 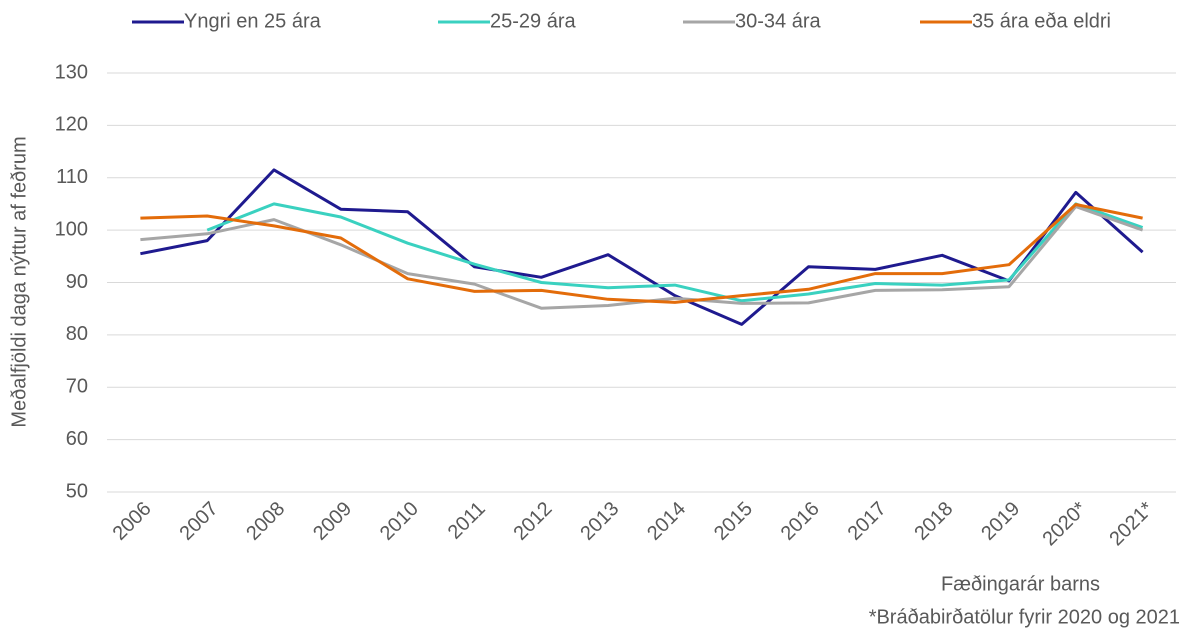 I want to click on x-tick-label: 2011, so click(x=467, y=521).